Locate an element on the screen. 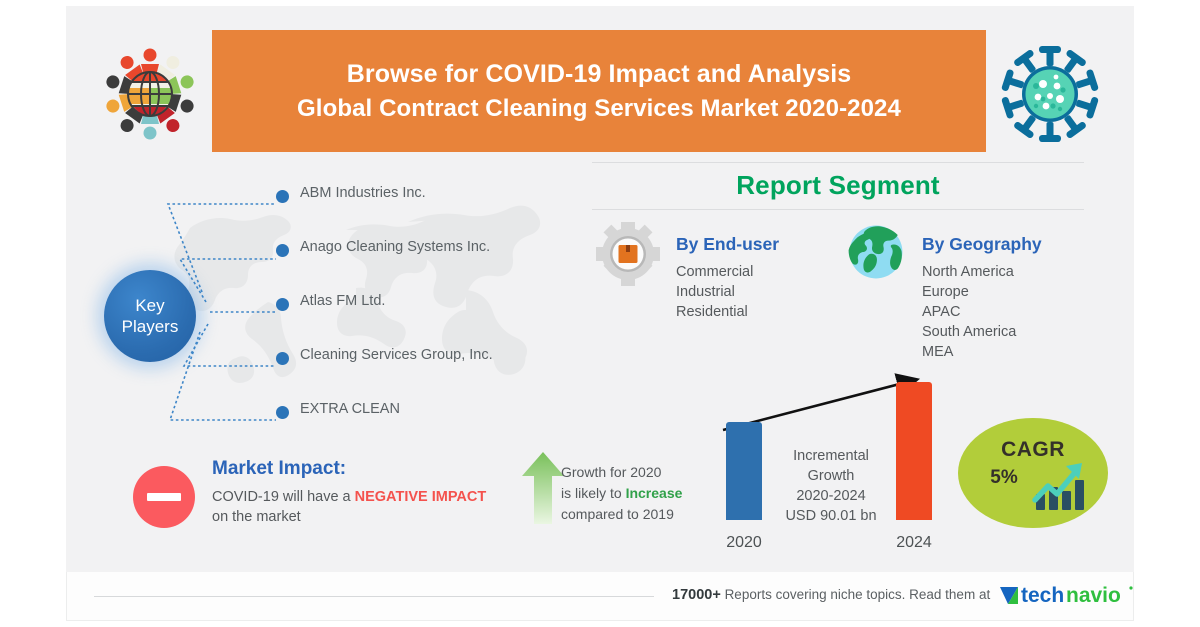 This screenshot has width=1200, height=627. report-segment-title: Report Segment is located at coordinates (838, 185).